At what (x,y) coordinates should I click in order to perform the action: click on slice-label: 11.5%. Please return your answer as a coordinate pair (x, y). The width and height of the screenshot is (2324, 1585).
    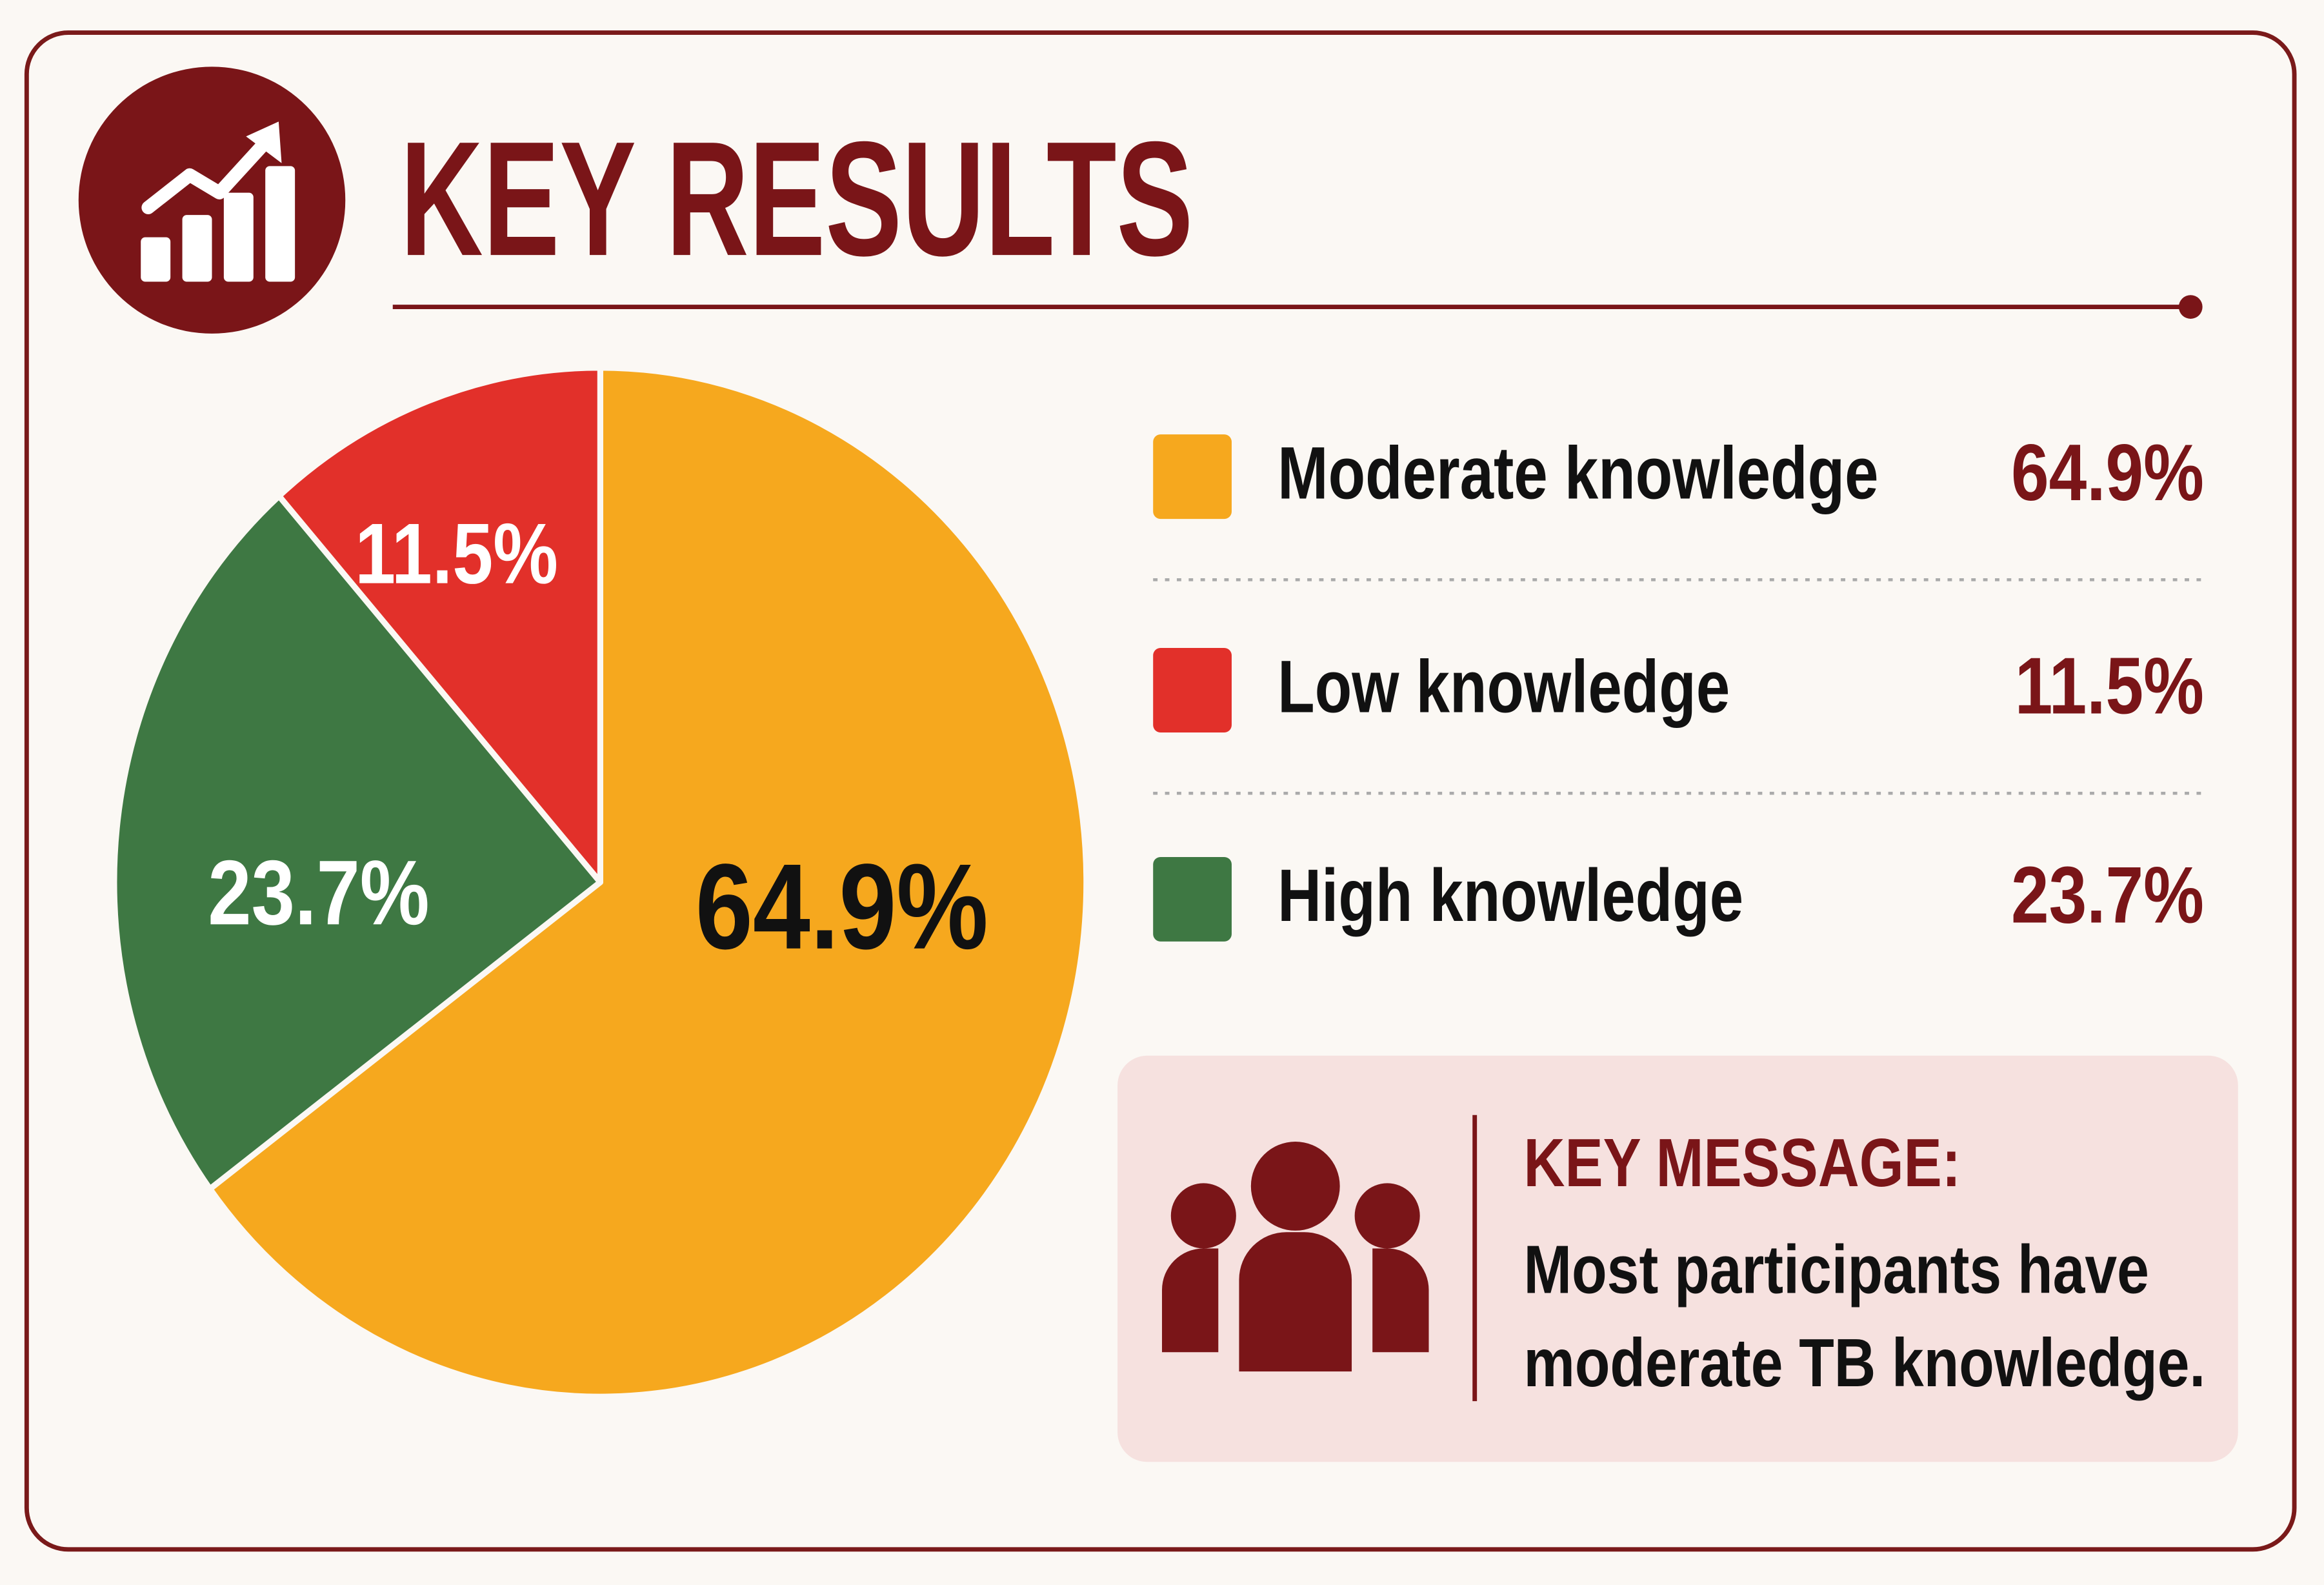
    Looking at the image, I should click on (456, 554).